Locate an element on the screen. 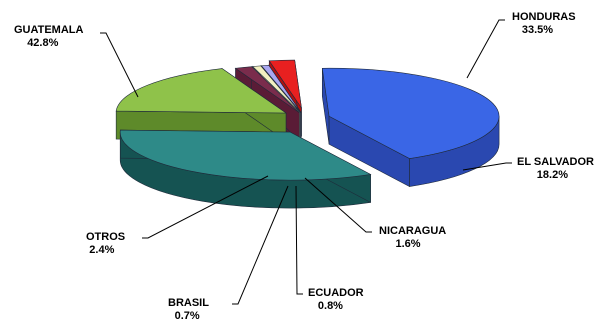 The width and height of the screenshot is (608, 324). slice-label: BRASIL 0.7% is located at coordinates (188, 309).